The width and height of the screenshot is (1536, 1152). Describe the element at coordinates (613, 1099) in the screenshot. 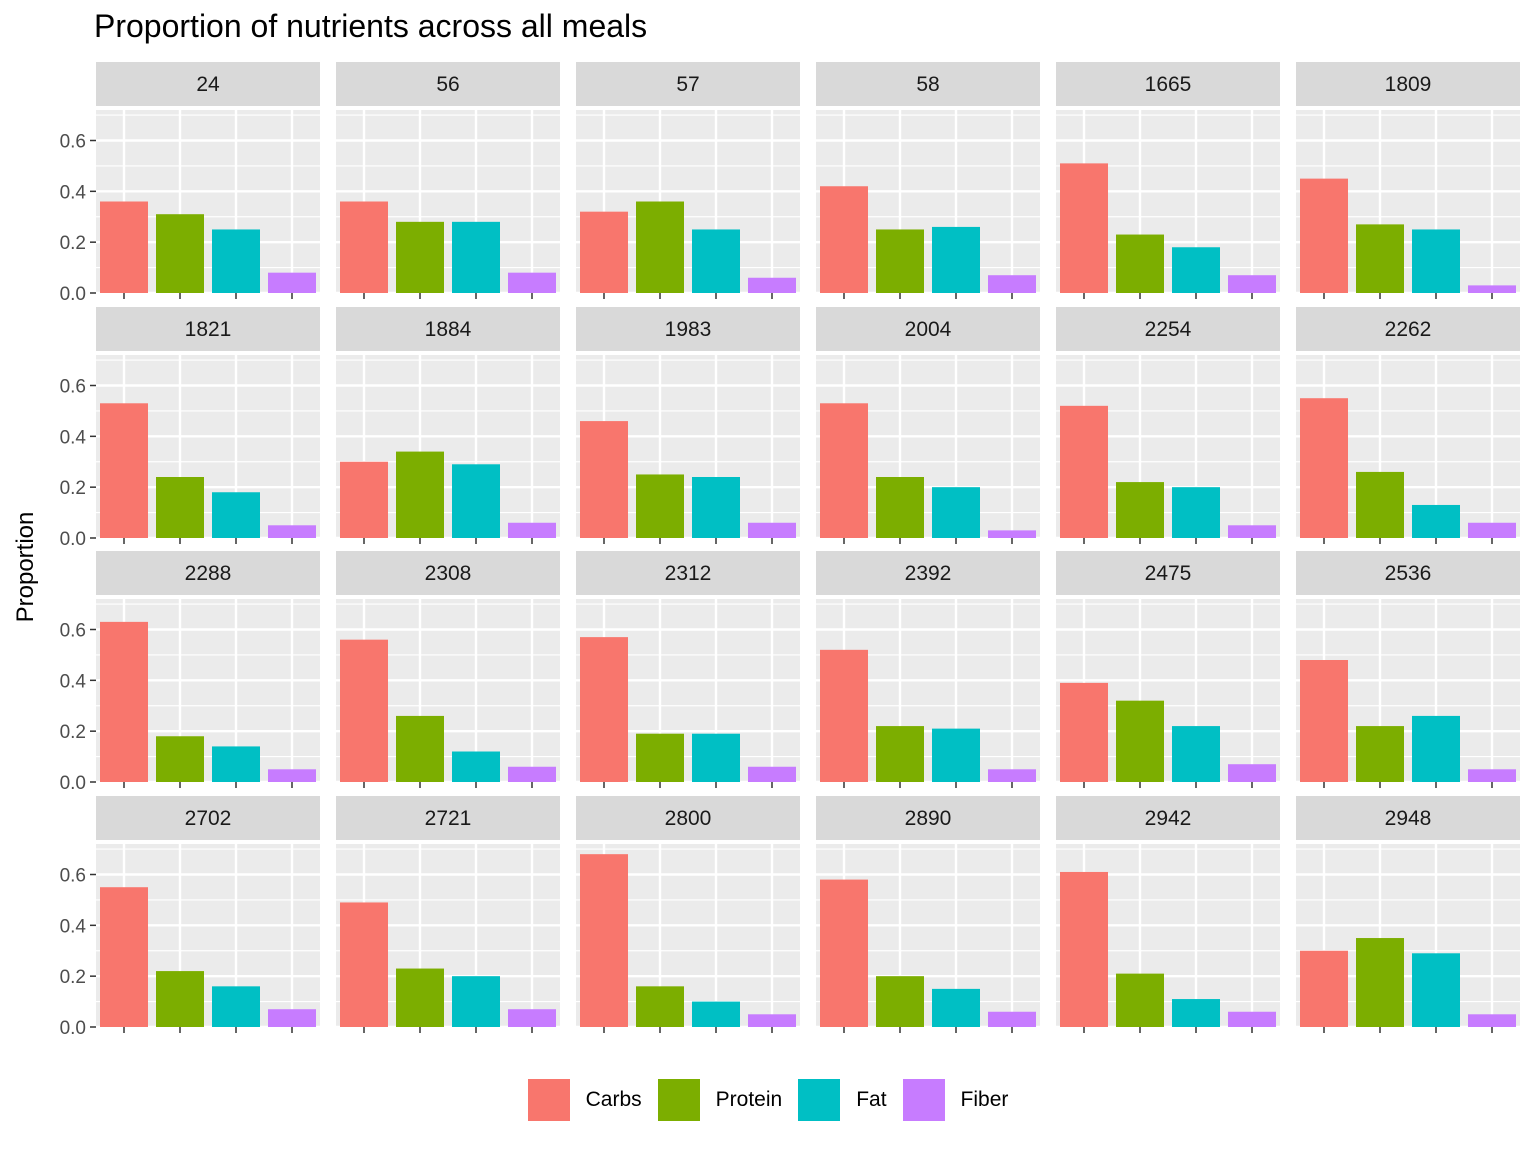

I see `legend-label-carbs: Carbs` at that location.